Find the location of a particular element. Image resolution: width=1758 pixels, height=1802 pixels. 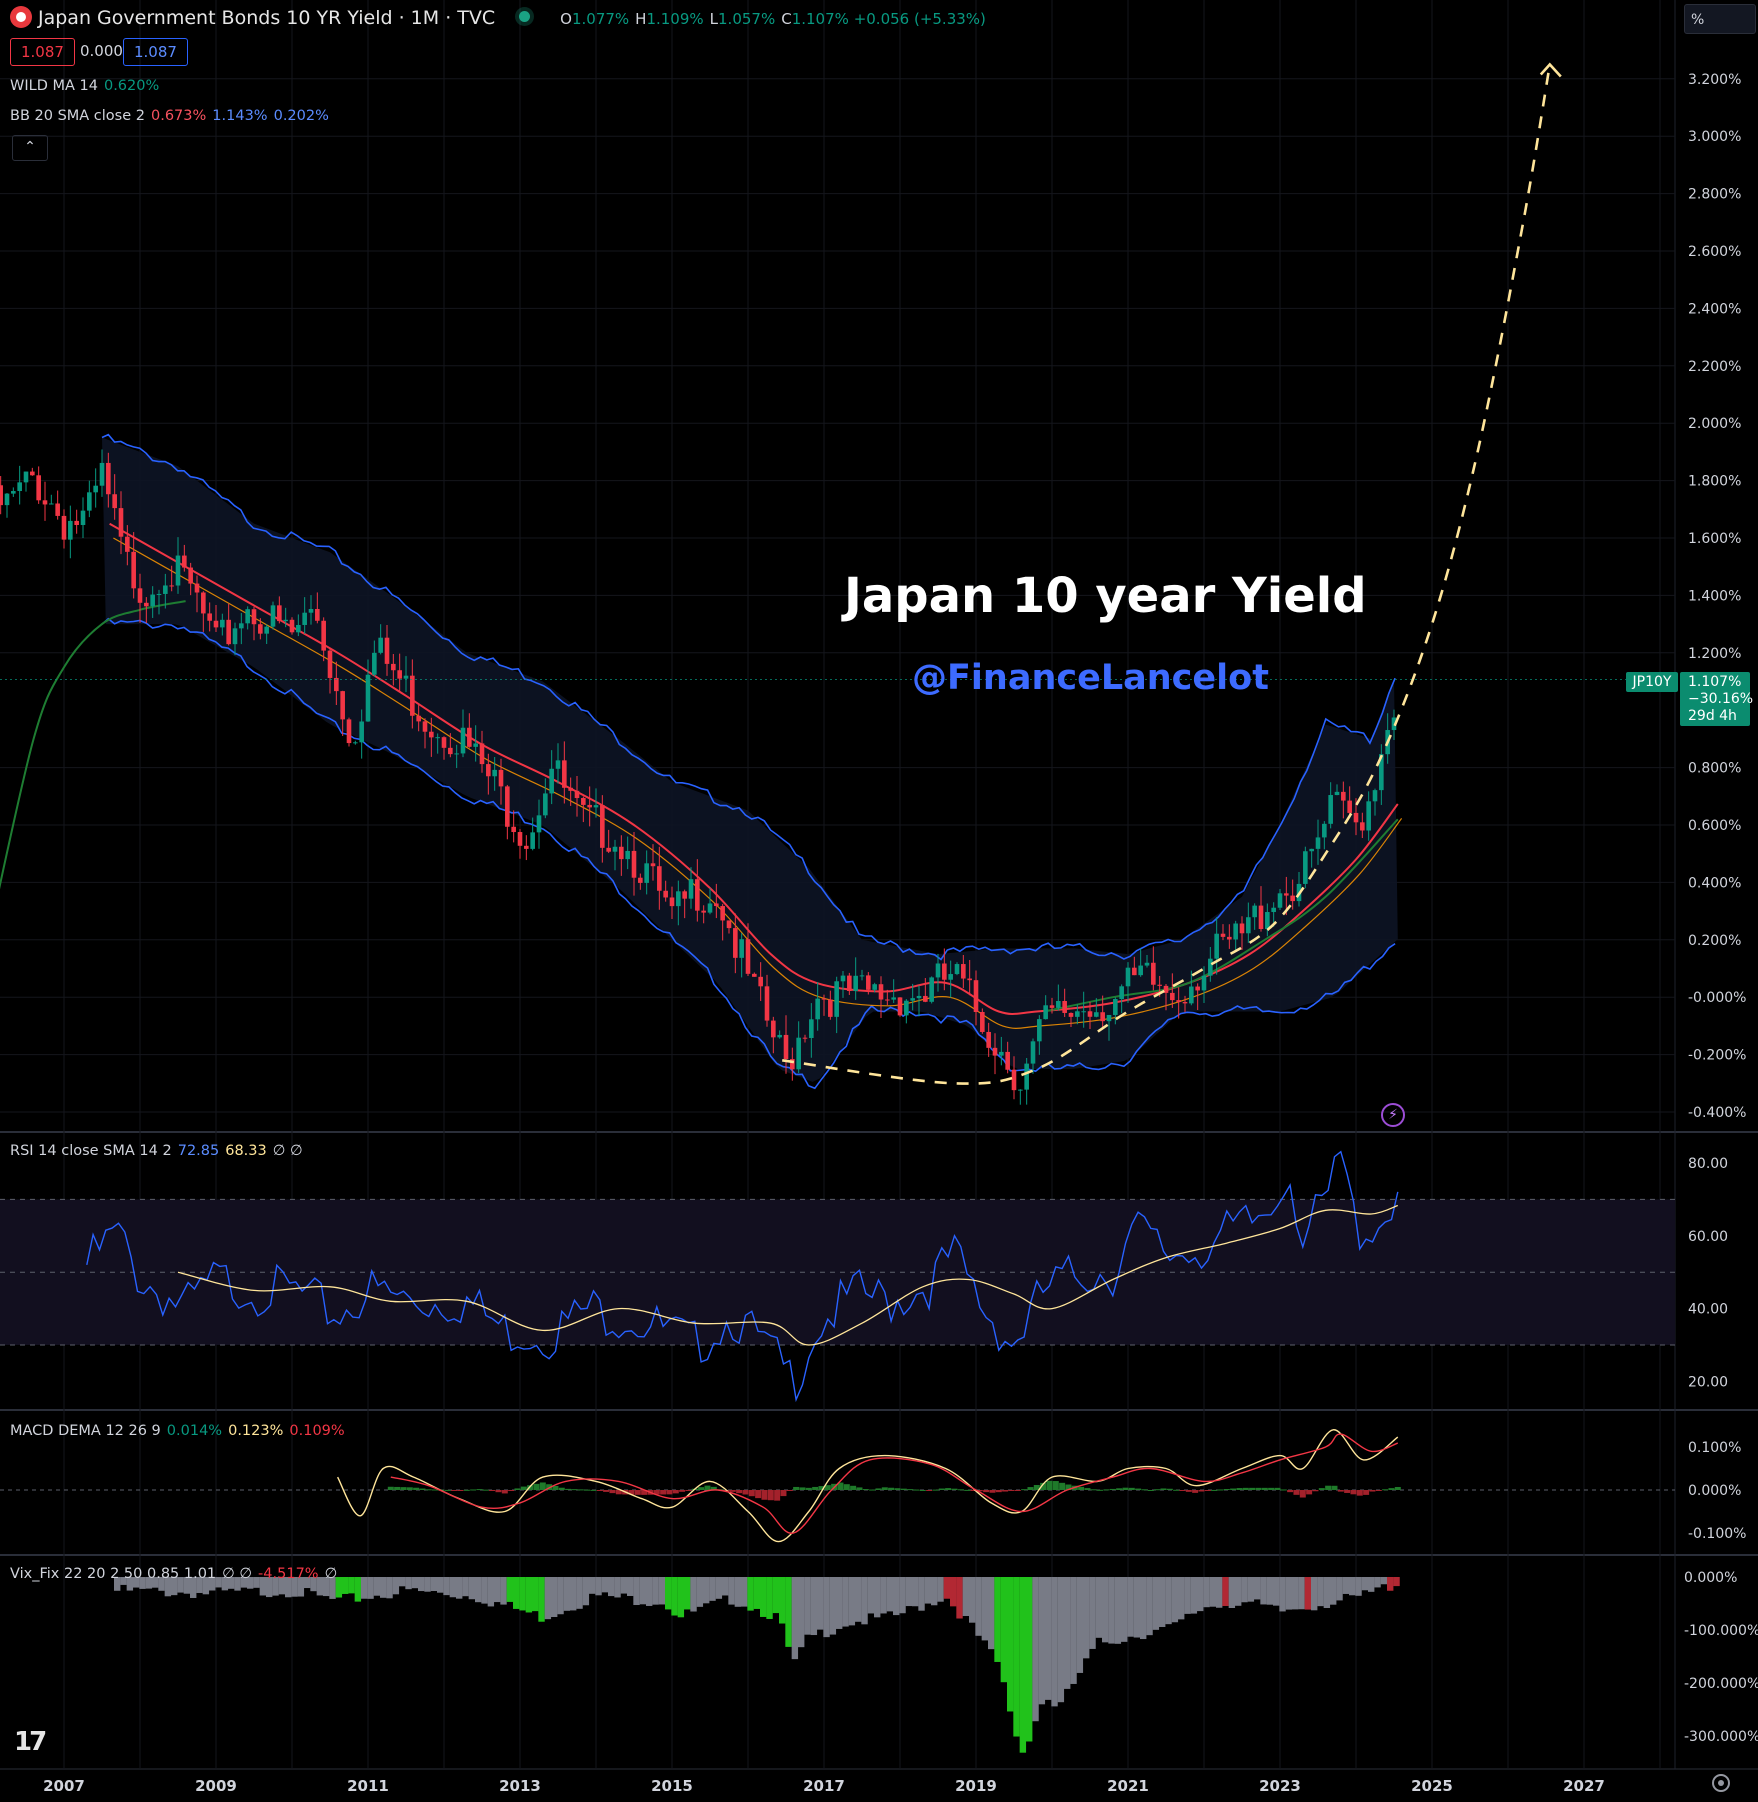

rsi-pane is located at coordinates (837, 1276).